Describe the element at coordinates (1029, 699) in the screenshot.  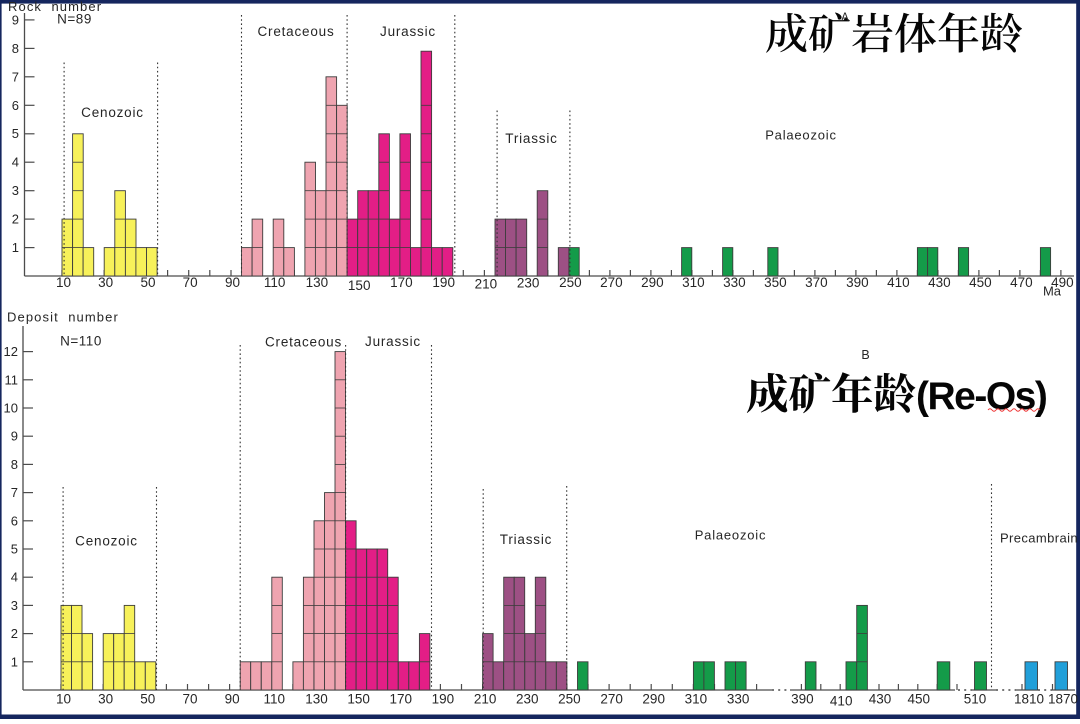
I see `svg-text: 1810` at that location.